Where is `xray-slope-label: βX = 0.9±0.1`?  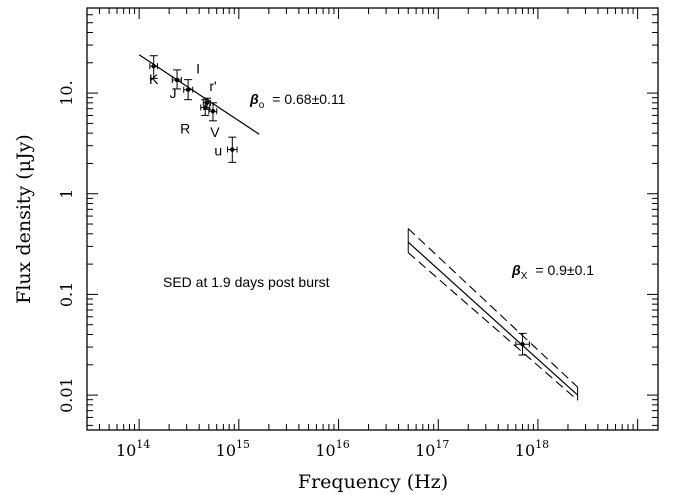 xray-slope-label: βX = 0.9±0.1 is located at coordinates (552, 272).